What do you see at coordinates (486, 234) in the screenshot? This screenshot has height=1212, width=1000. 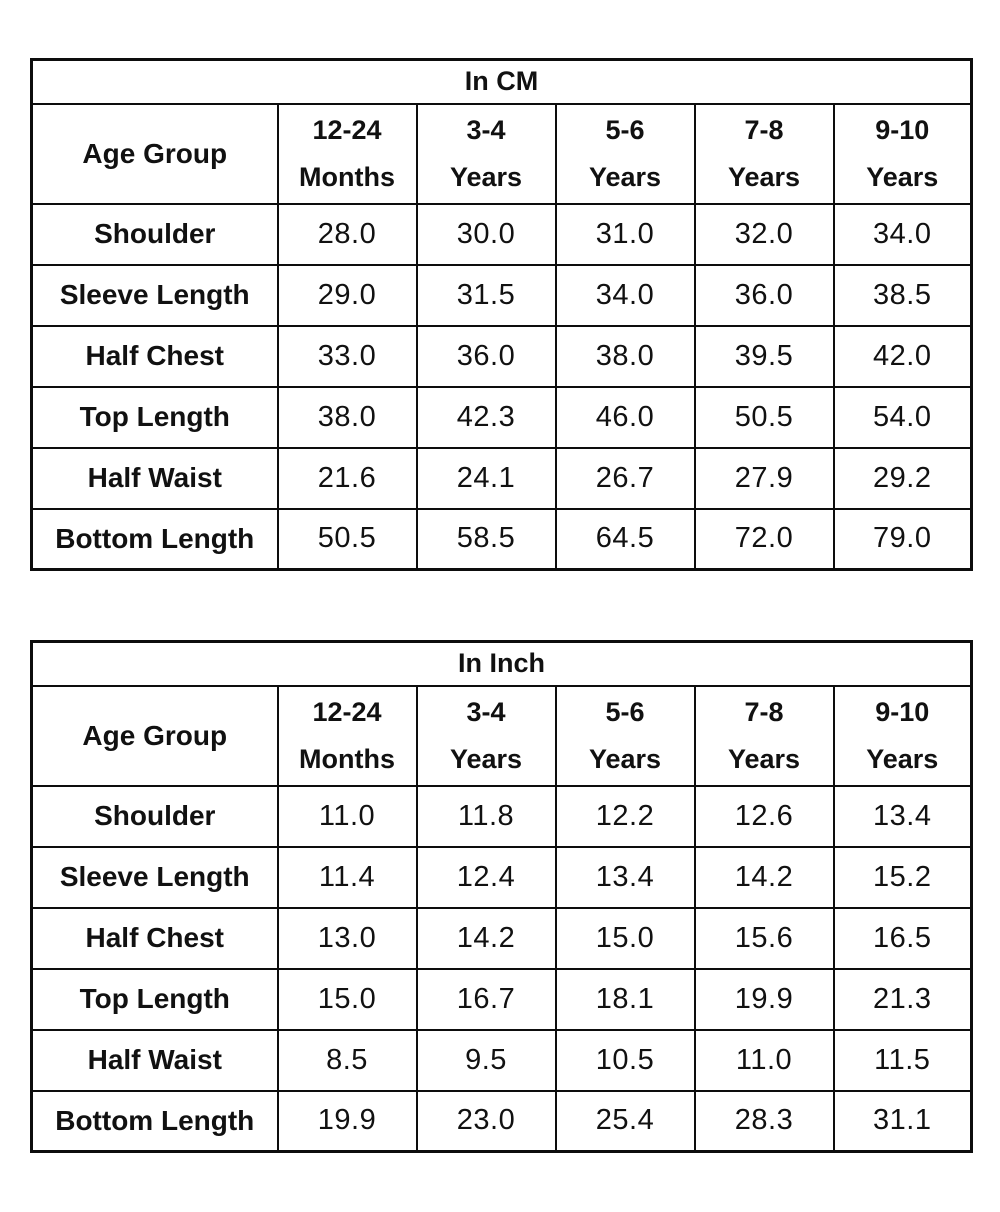 I see `table-cell: 30.0` at bounding box center [486, 234].